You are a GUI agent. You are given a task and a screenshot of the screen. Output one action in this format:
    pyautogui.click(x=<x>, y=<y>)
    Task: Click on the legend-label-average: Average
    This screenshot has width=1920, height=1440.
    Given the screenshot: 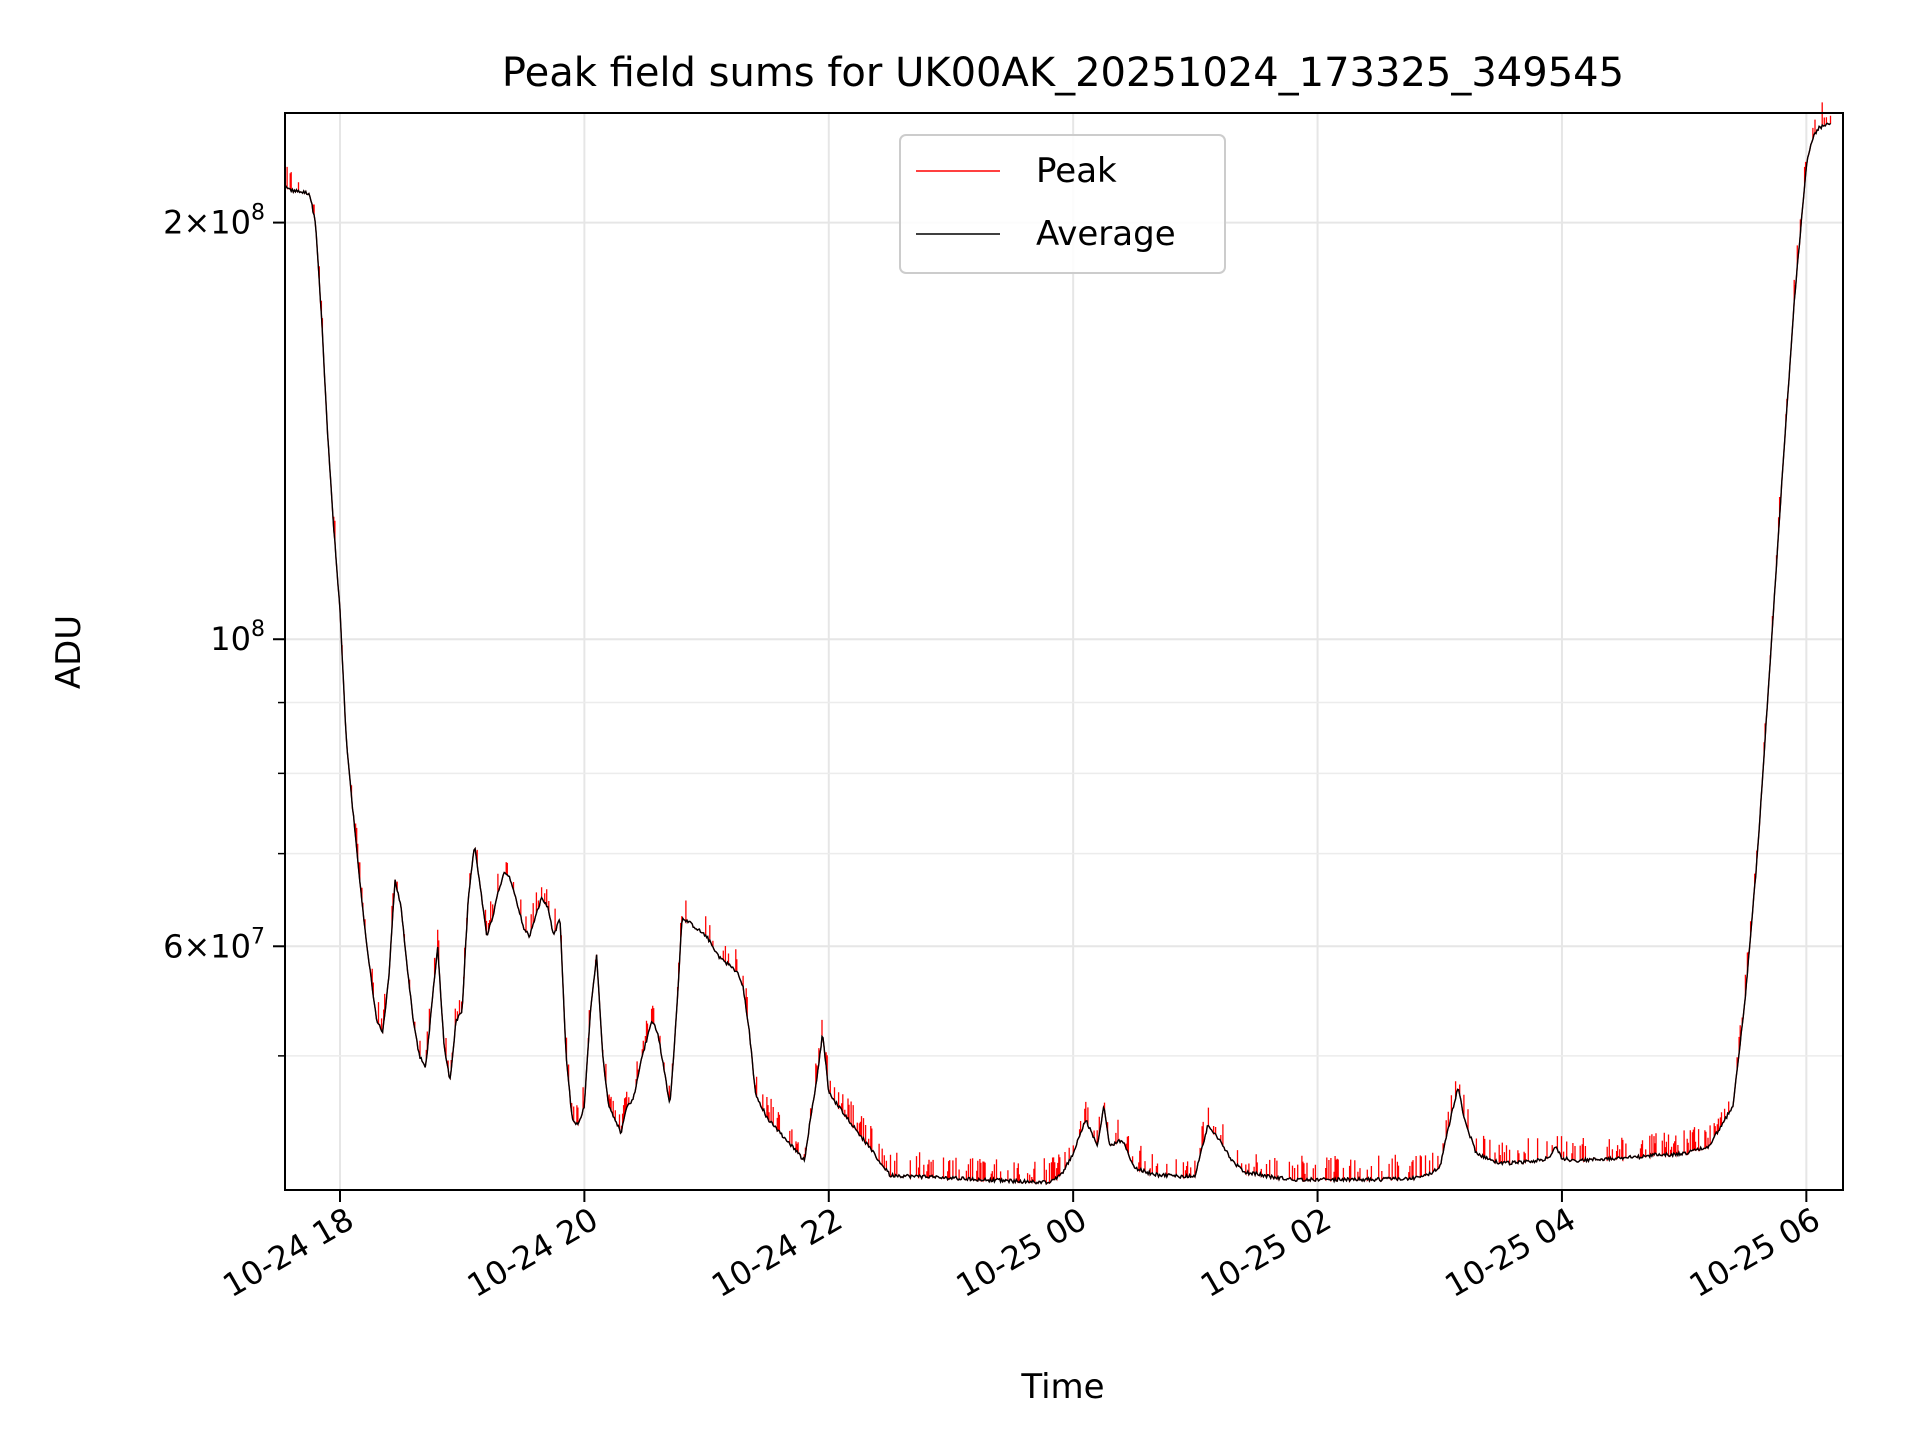 What is the action you would take?
    pyautogui.click(x=1106, y=234)
    